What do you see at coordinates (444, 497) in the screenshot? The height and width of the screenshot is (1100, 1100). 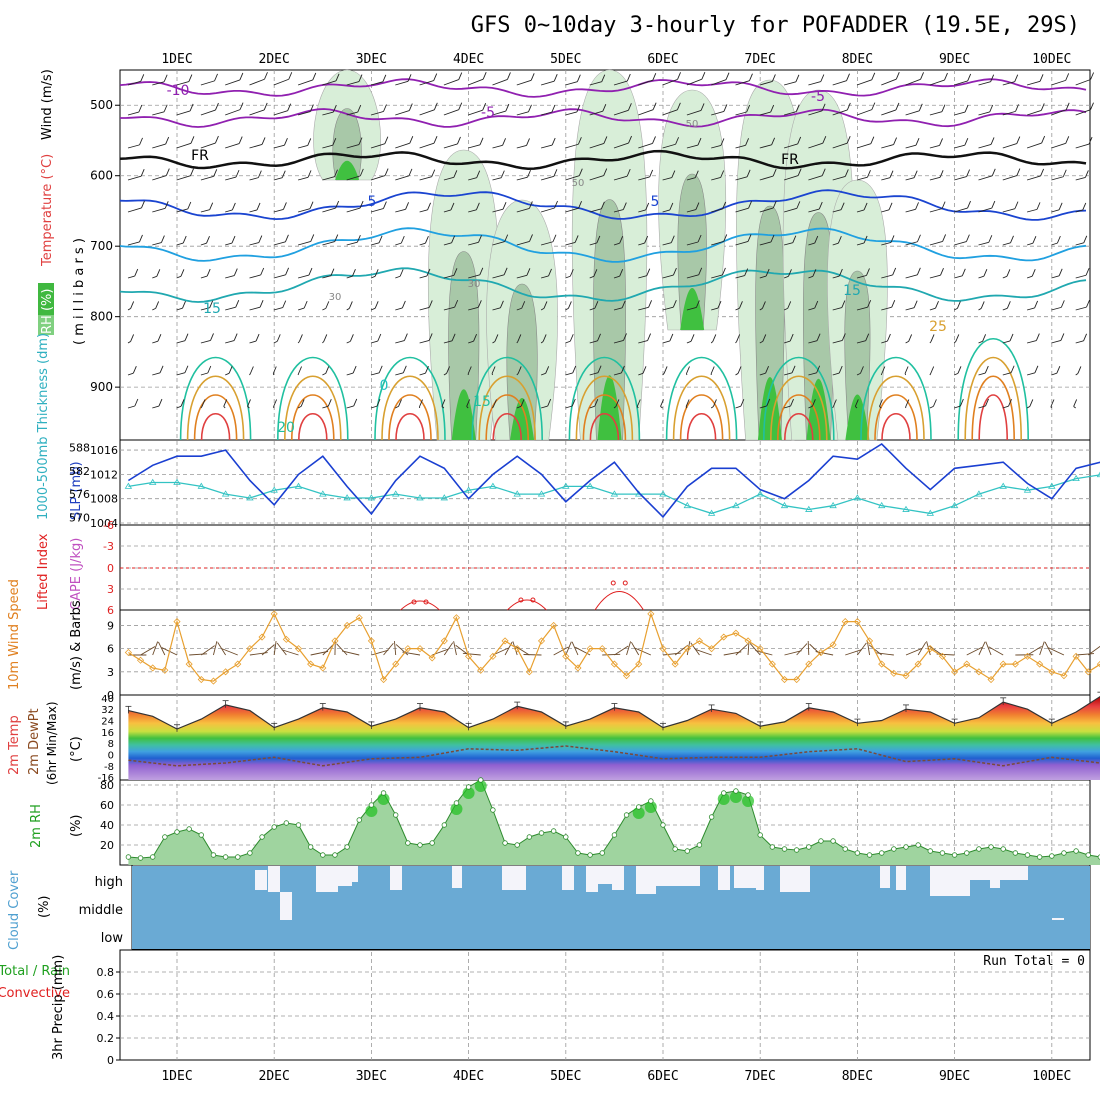 I see `thickness-point` at bounding box center [444, 497].